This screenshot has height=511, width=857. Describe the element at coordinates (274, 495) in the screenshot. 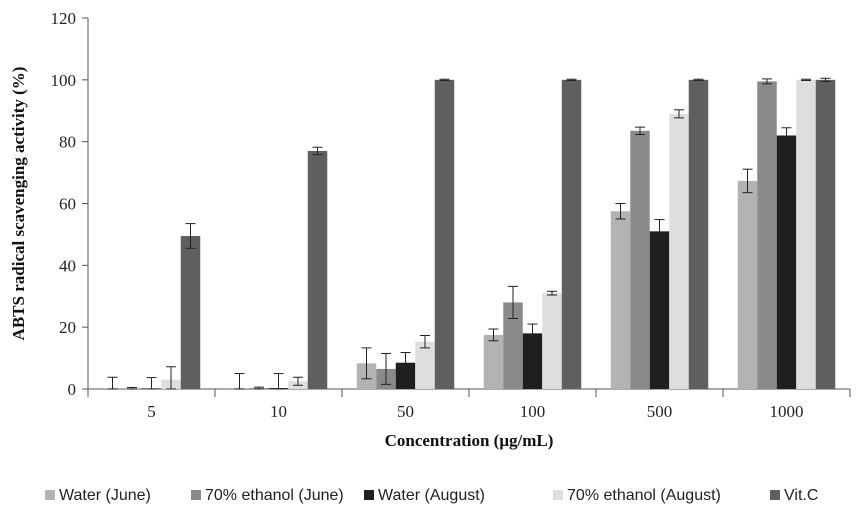

I see `legend-label: 70% ethanol (June)` at that location.